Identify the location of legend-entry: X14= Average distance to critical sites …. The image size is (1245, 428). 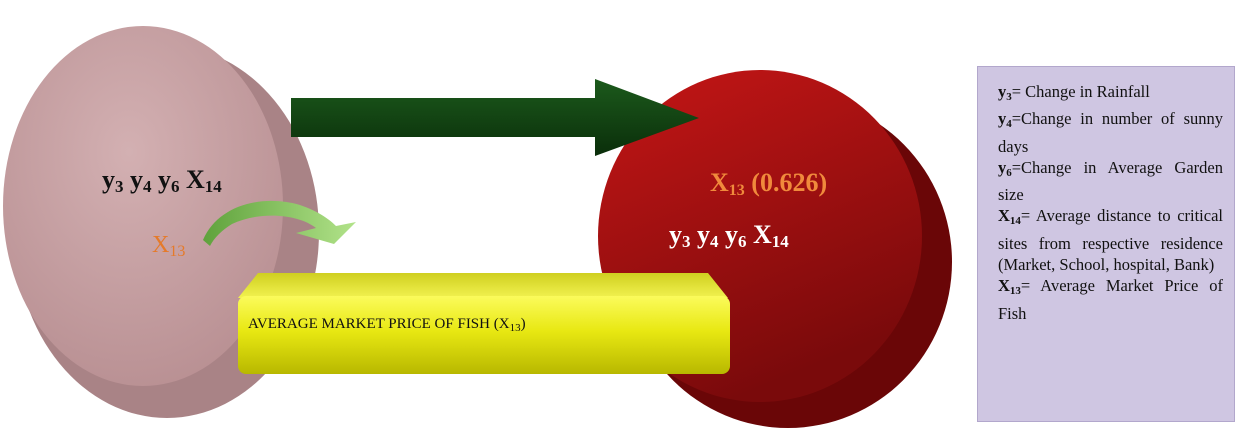
(1110, 240).